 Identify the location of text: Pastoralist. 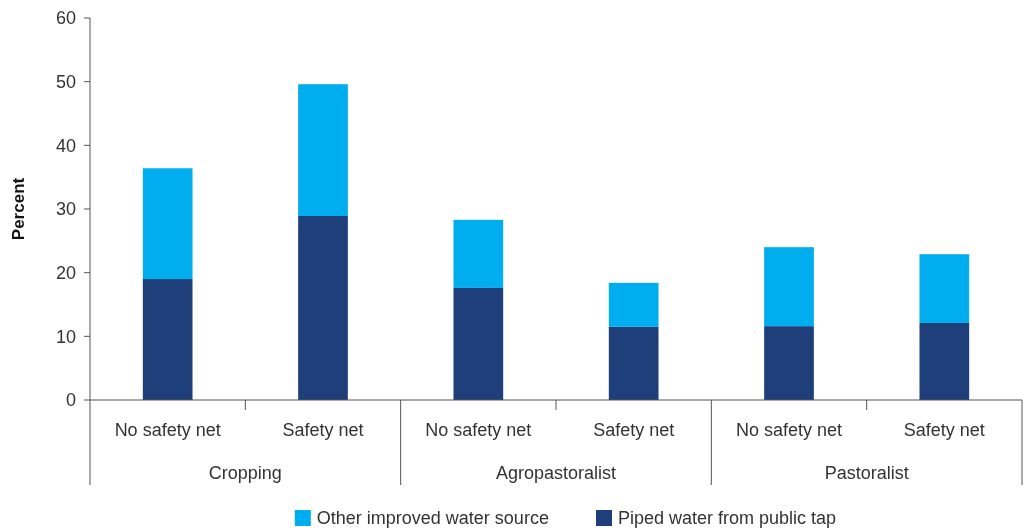
(866, 473).